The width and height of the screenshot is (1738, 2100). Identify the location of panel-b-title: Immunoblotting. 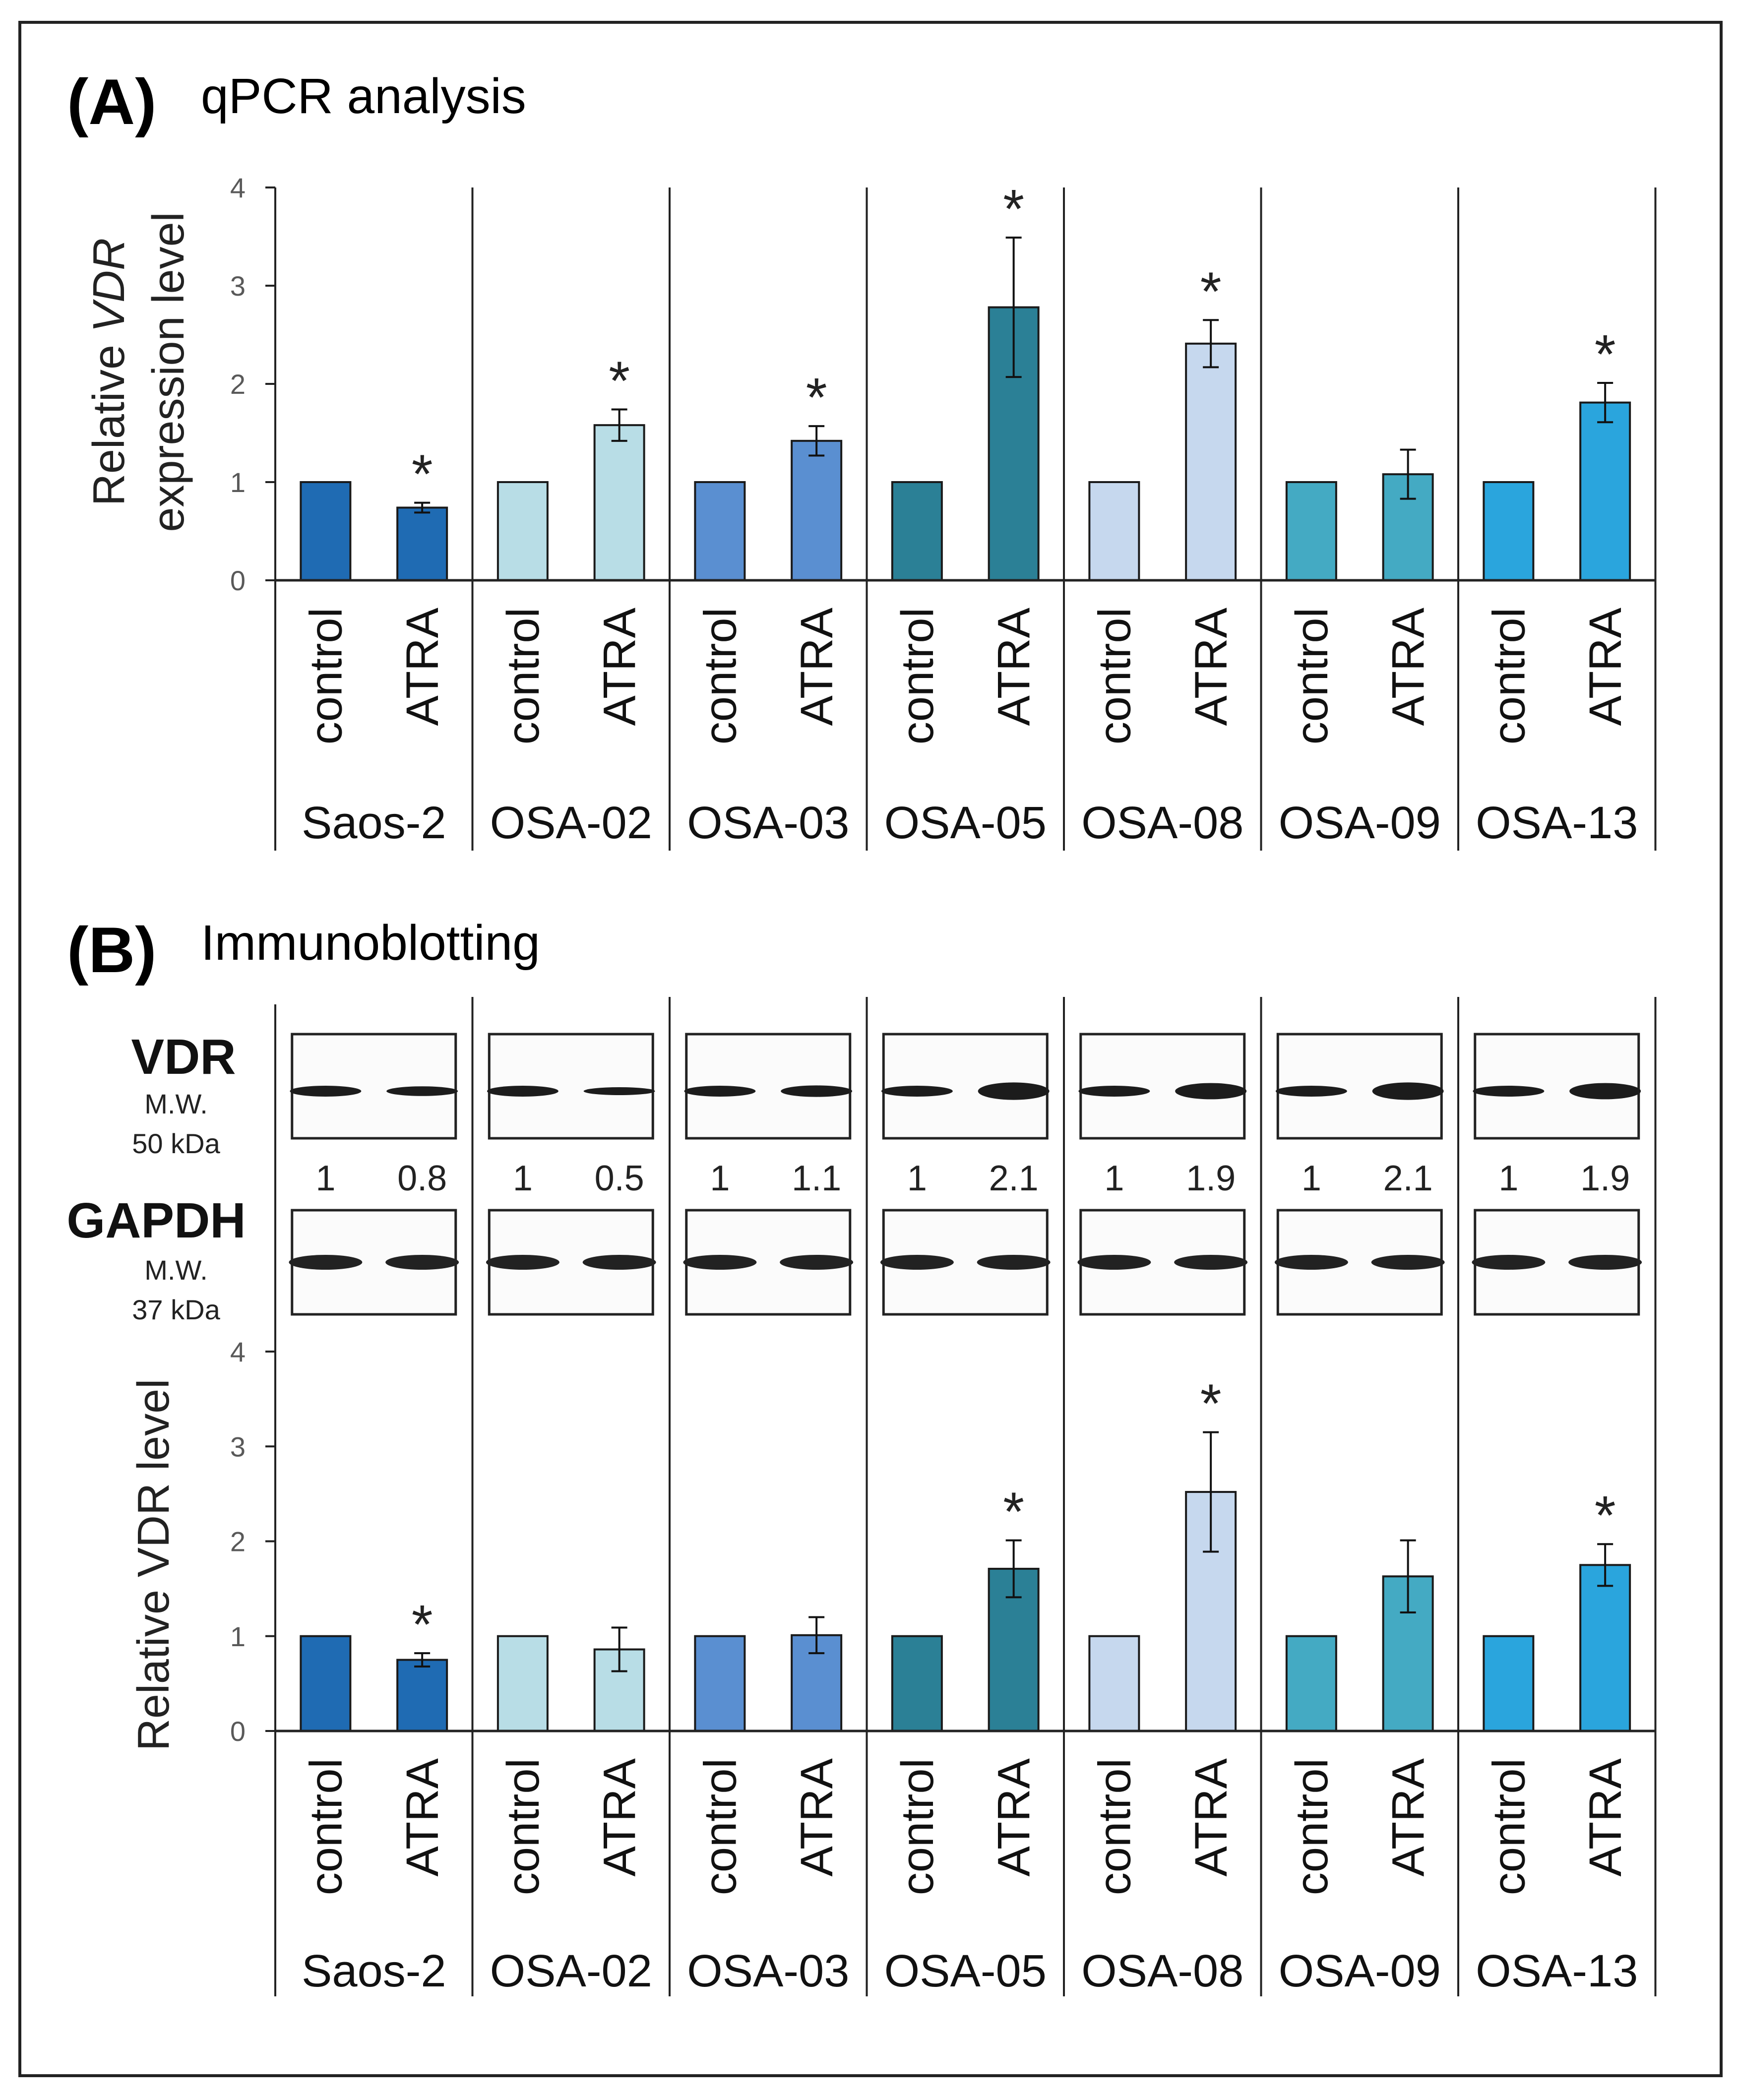
(371, 943).